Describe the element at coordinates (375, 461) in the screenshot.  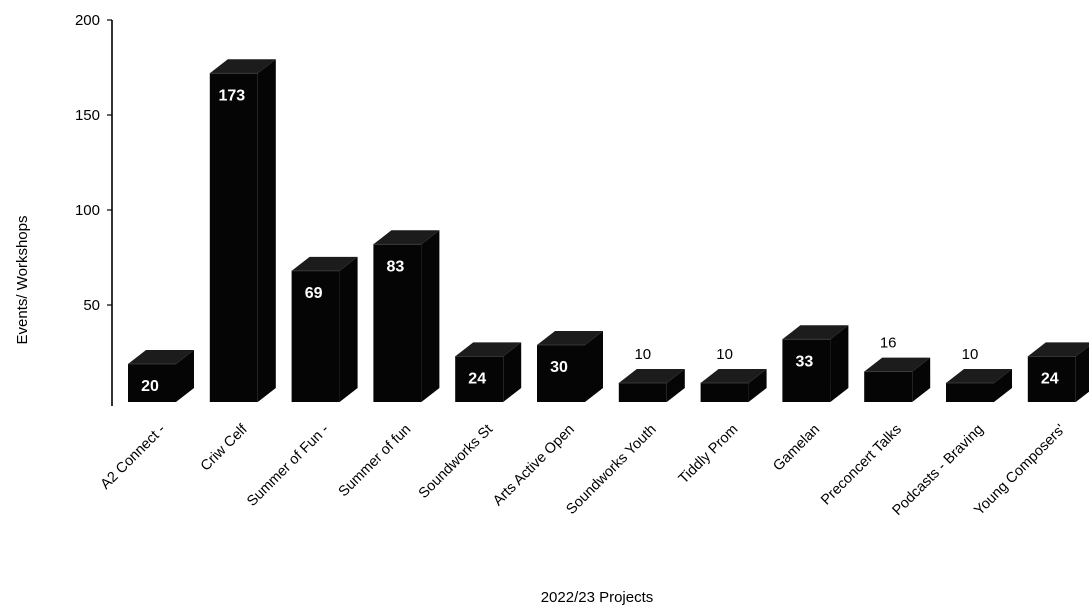
I see `x-tick-label: Summer of fun` at that location.